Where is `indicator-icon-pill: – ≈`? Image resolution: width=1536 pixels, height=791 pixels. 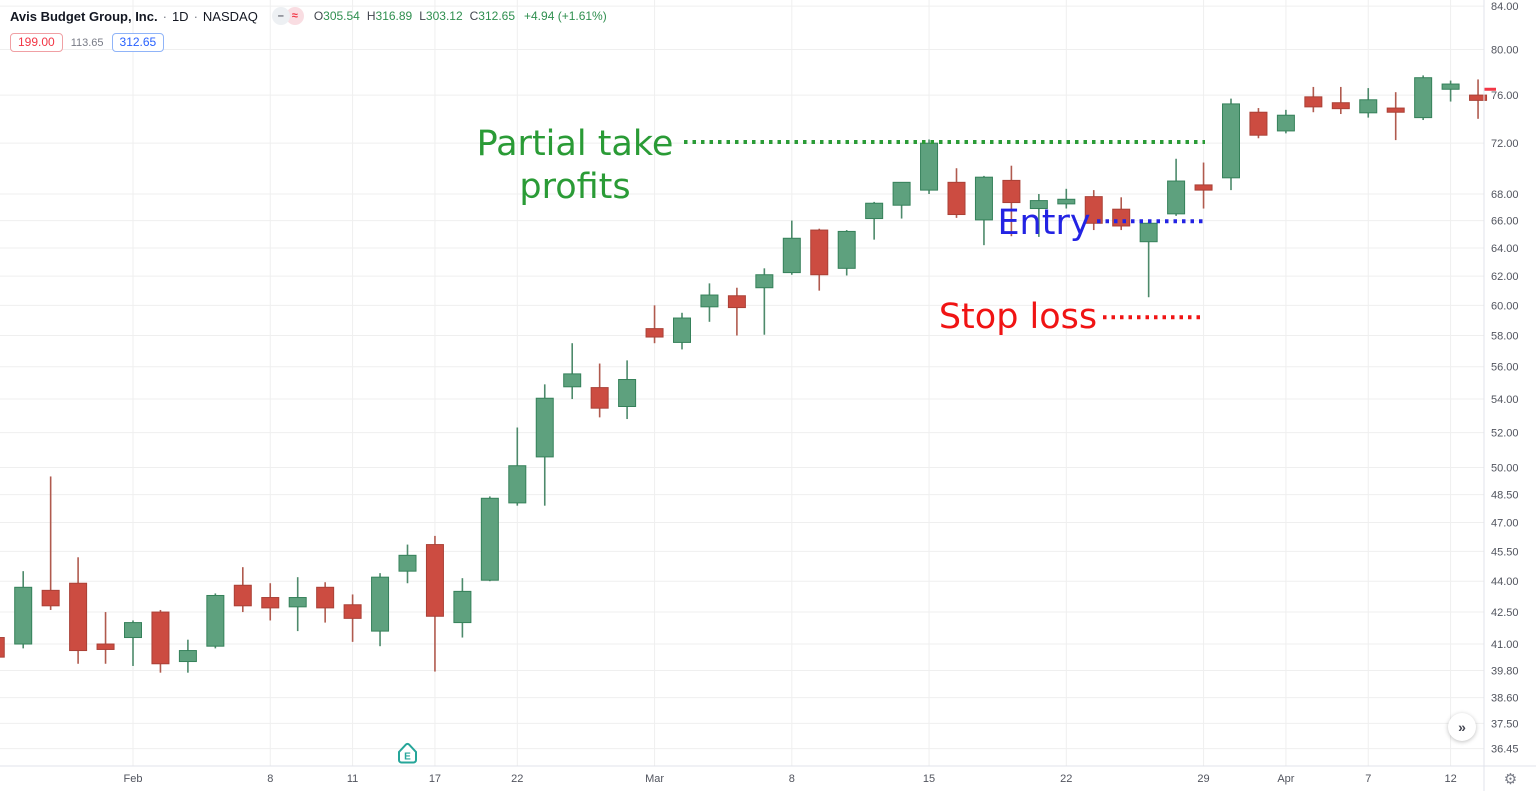
indicator-icon-pill: – ≈ is located at coordinates (287, 16).